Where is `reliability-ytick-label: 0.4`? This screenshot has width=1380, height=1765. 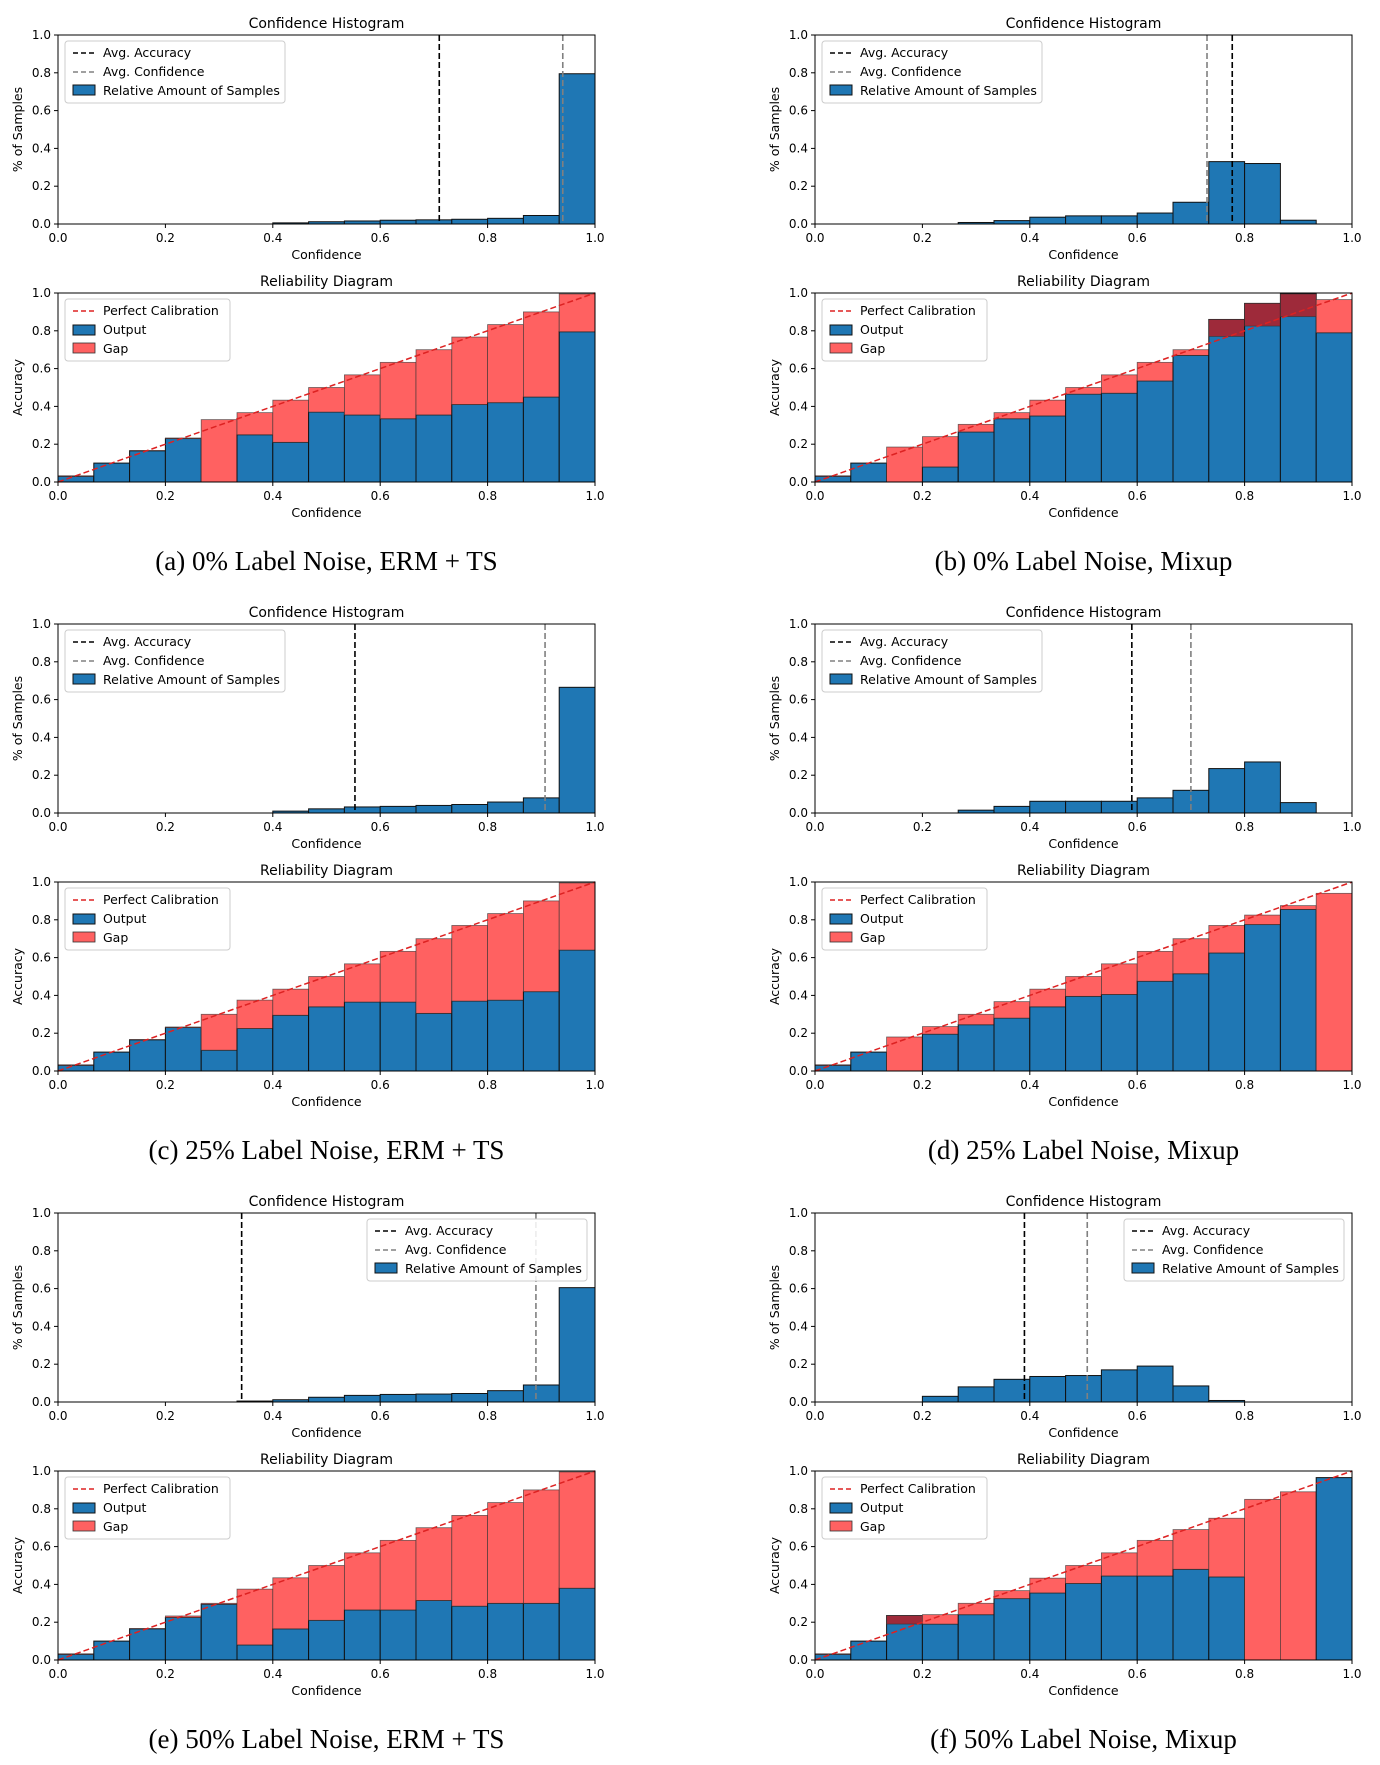 reliability-ytick-label: 0.4 is located at coordinates (41, 995).